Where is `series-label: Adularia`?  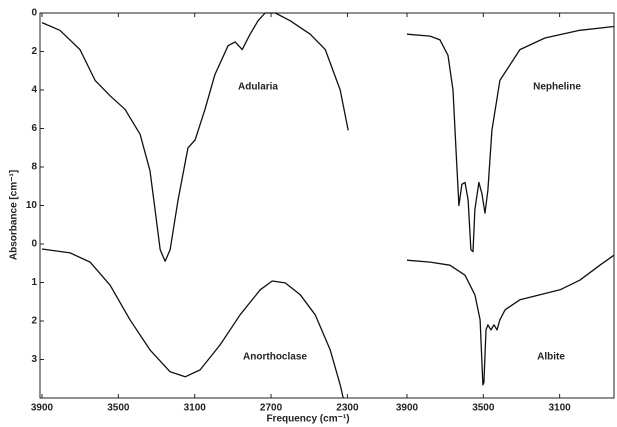 series-label: Adularia is located at coordinates (258, 87).